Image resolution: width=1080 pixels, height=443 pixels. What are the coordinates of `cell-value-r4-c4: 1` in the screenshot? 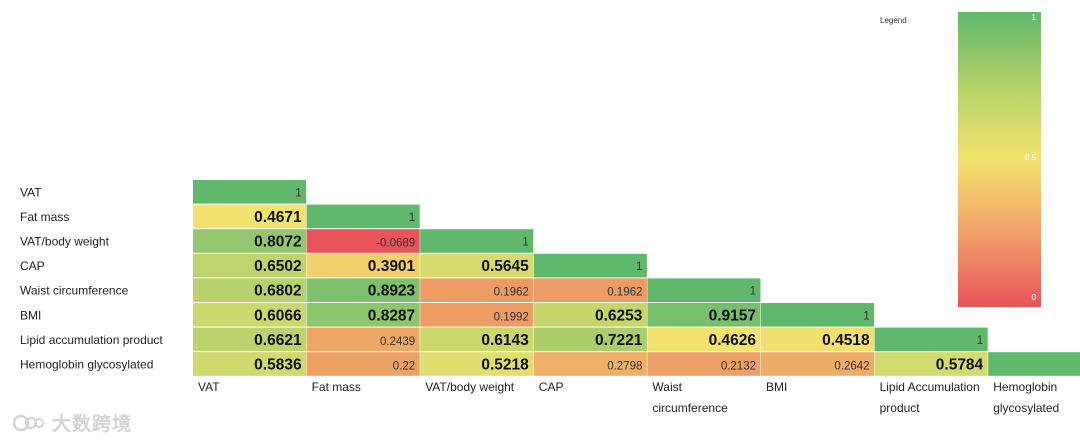 It's located at (753, 292).